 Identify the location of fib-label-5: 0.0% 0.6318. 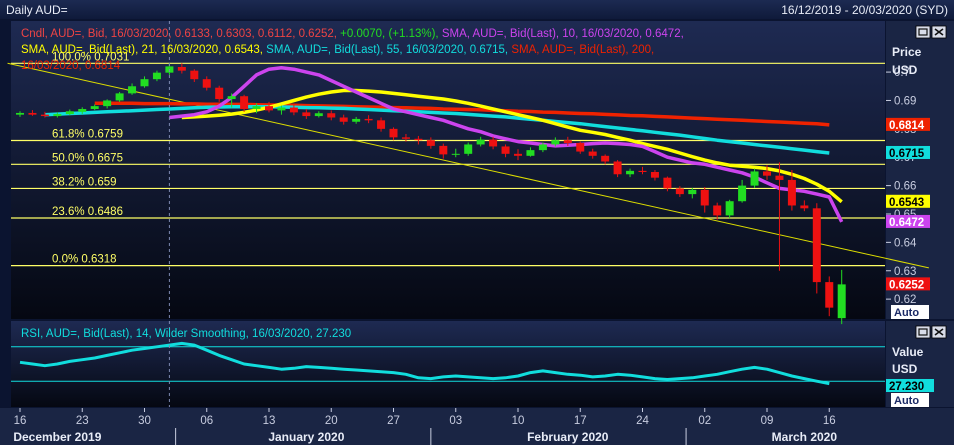
(84, 260).